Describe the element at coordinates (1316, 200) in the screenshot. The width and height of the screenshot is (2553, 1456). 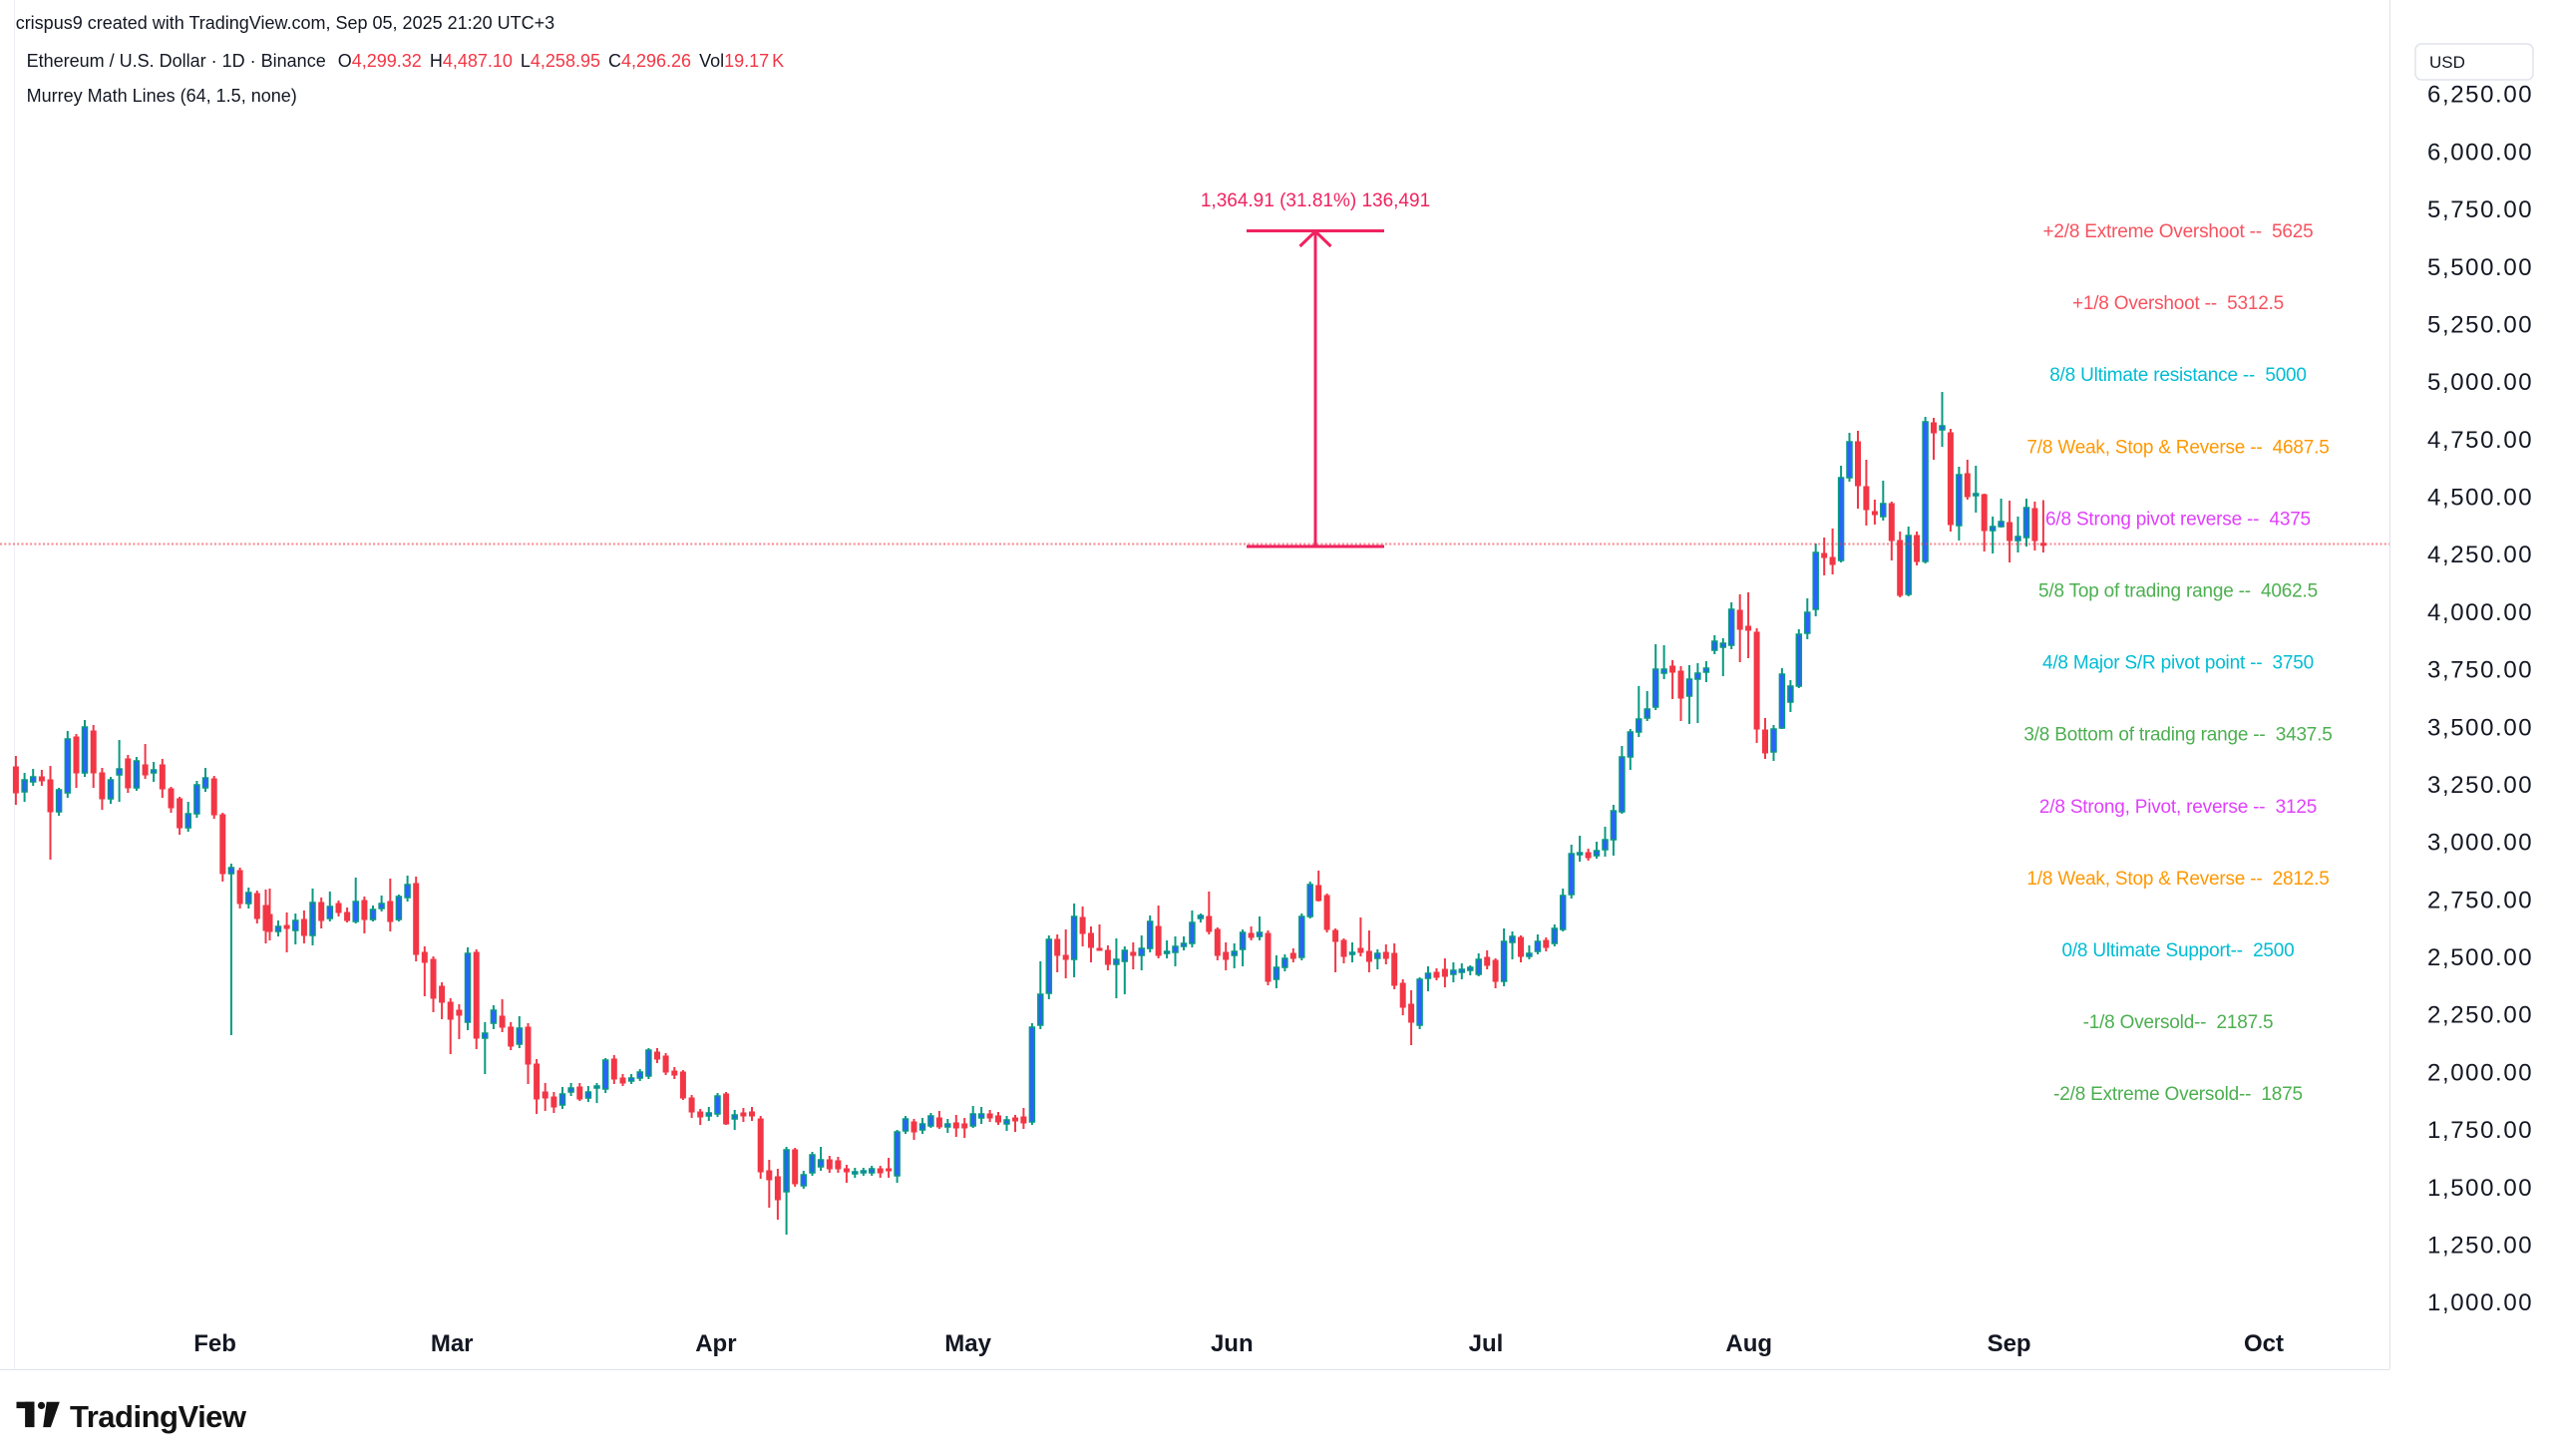
I see `svg-text: 1,364.91 (31.81%) 136,491` at that location.